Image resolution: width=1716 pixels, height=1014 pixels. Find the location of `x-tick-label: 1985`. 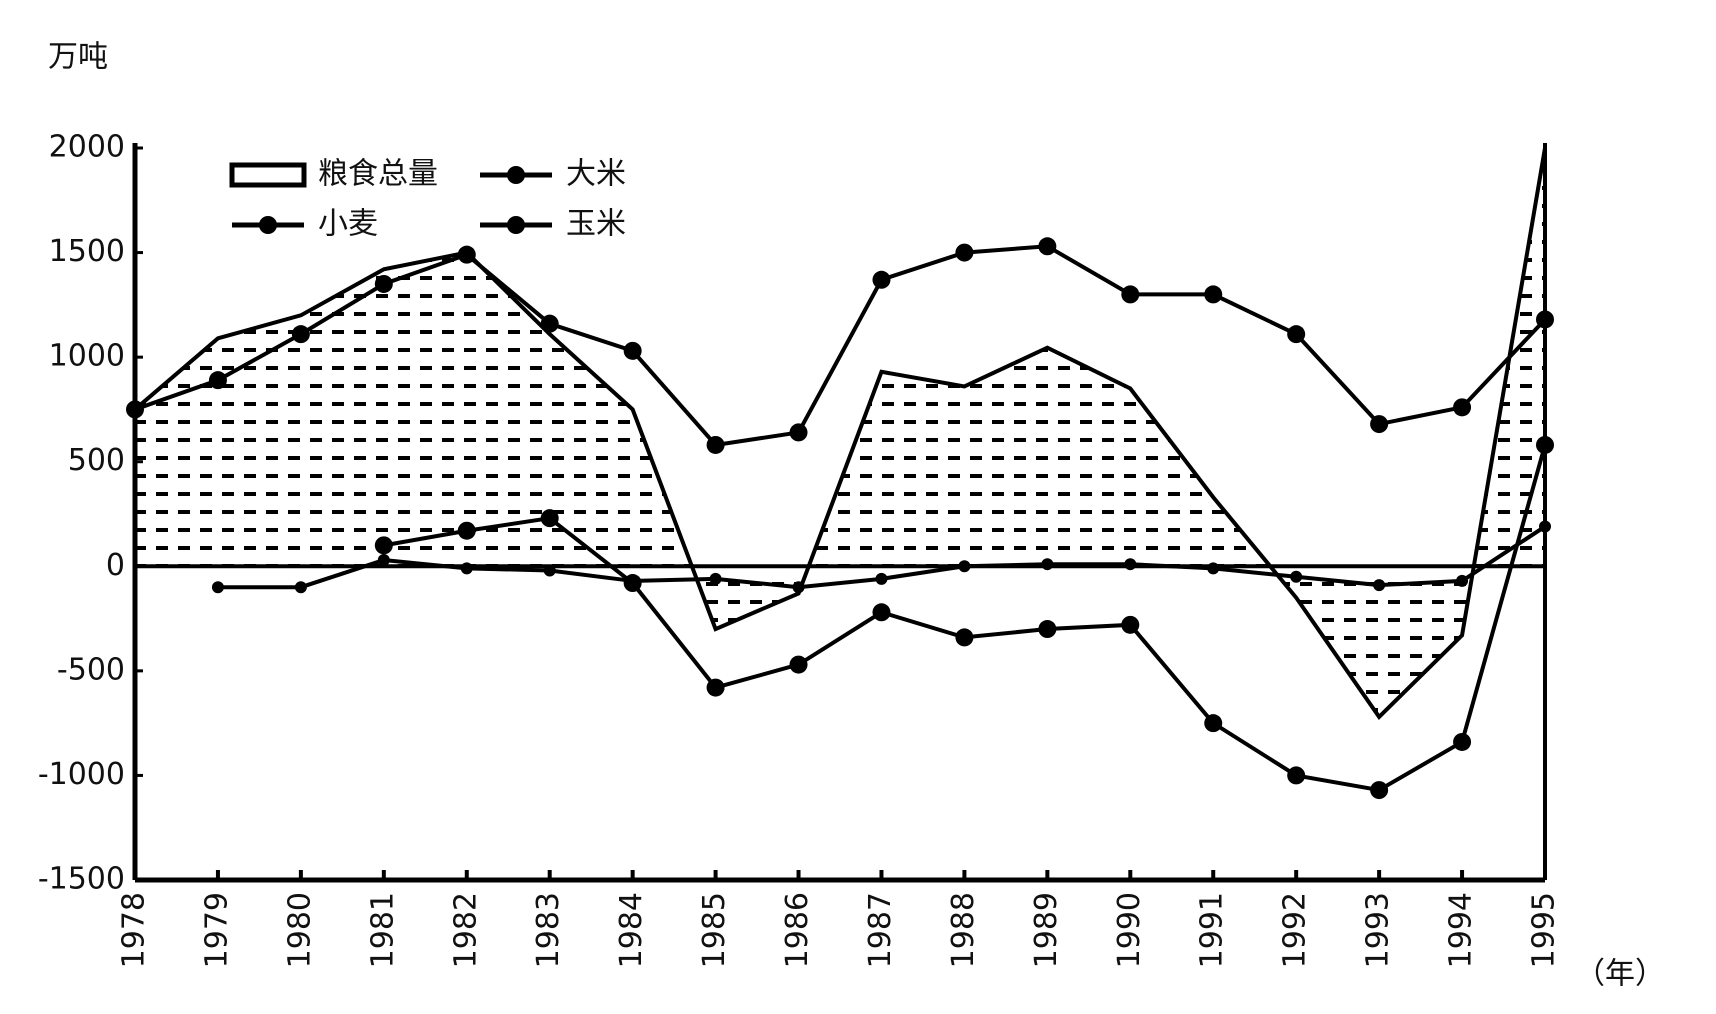

x-tick-label: 1985 is located at coordinates (714, 930).